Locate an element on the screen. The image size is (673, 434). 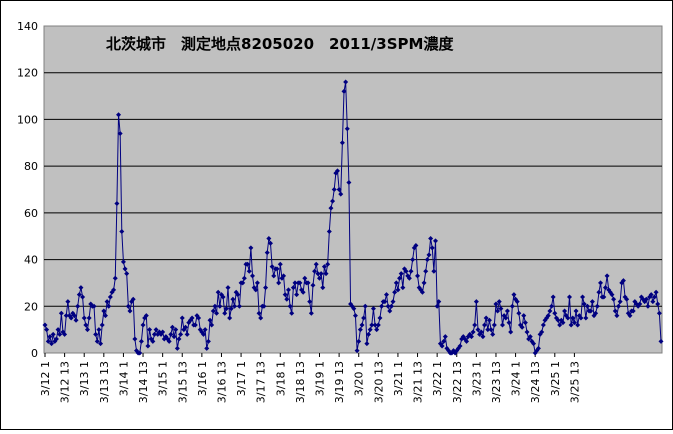
x-tick-label-27: 3/25 13 is located at coordinates (574, 382).